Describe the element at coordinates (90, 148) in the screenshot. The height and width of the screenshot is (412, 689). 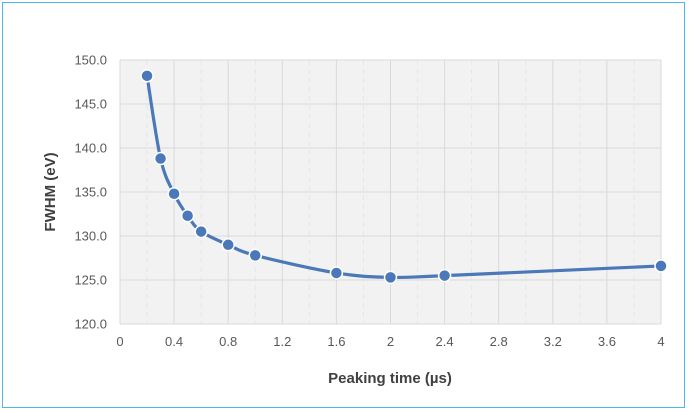
I see `y-tick-label: 140.0` at that location.